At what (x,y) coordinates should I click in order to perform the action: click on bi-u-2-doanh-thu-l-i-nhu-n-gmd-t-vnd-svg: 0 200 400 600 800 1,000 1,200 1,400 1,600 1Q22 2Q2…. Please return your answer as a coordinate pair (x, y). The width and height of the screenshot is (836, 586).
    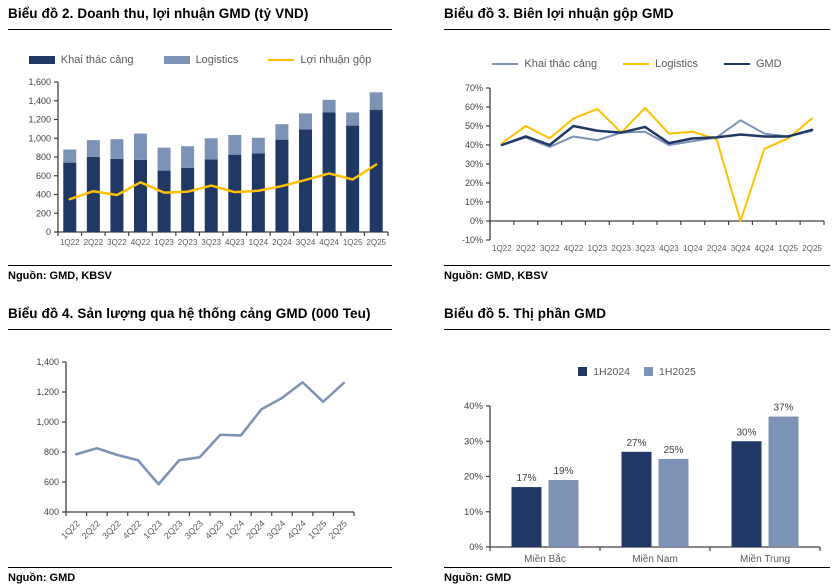
    Looking at the image, I should click on (208, 162).